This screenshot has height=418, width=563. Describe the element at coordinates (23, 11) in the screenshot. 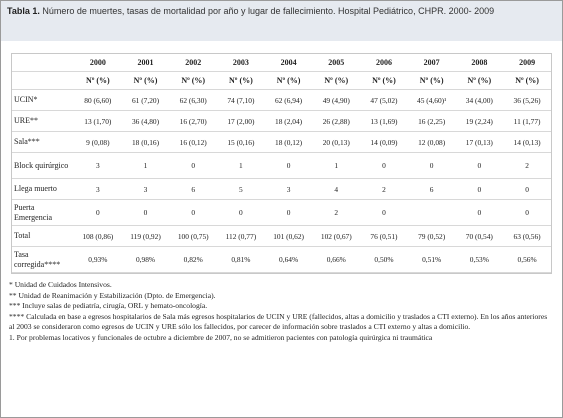

I see `title-label: Tabla 1.` at that location.